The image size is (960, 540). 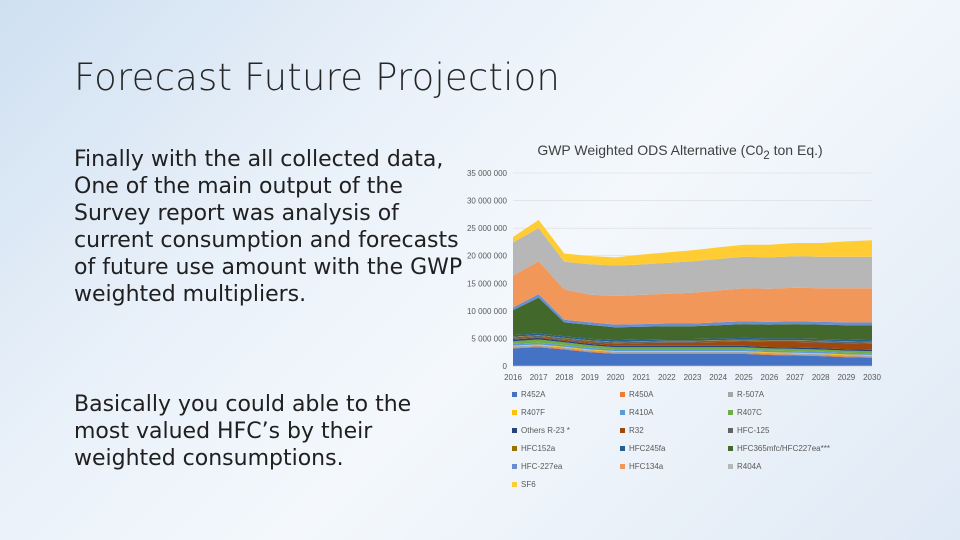 I want to click on legend-item: R404A, so click(x=800, y=466).